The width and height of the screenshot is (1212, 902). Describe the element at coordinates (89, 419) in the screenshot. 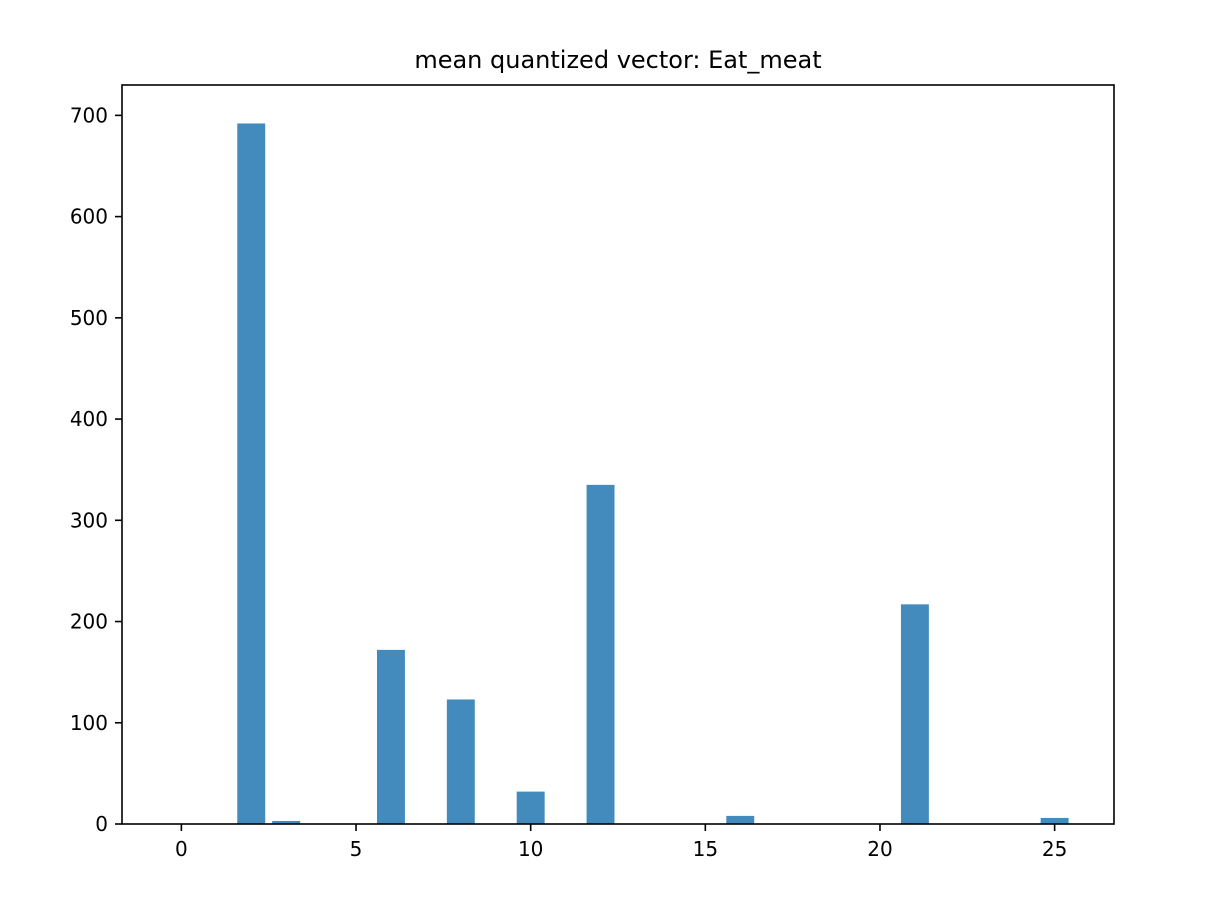

I see `y-tick-label-400: 400` at that location.